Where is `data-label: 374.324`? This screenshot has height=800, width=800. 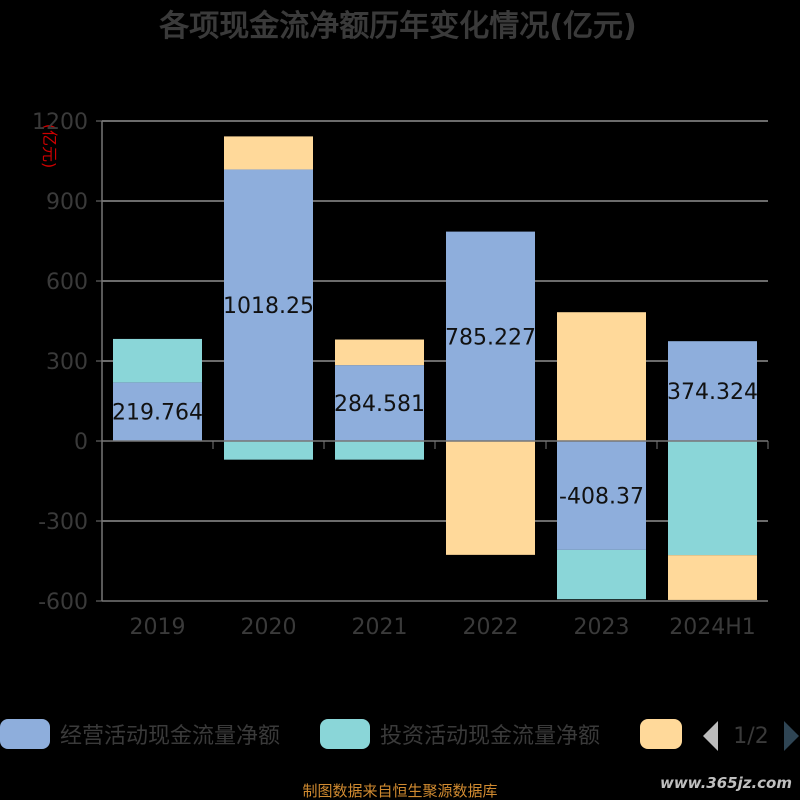
data-label: 374.324 is located at coordinates (712, 392).